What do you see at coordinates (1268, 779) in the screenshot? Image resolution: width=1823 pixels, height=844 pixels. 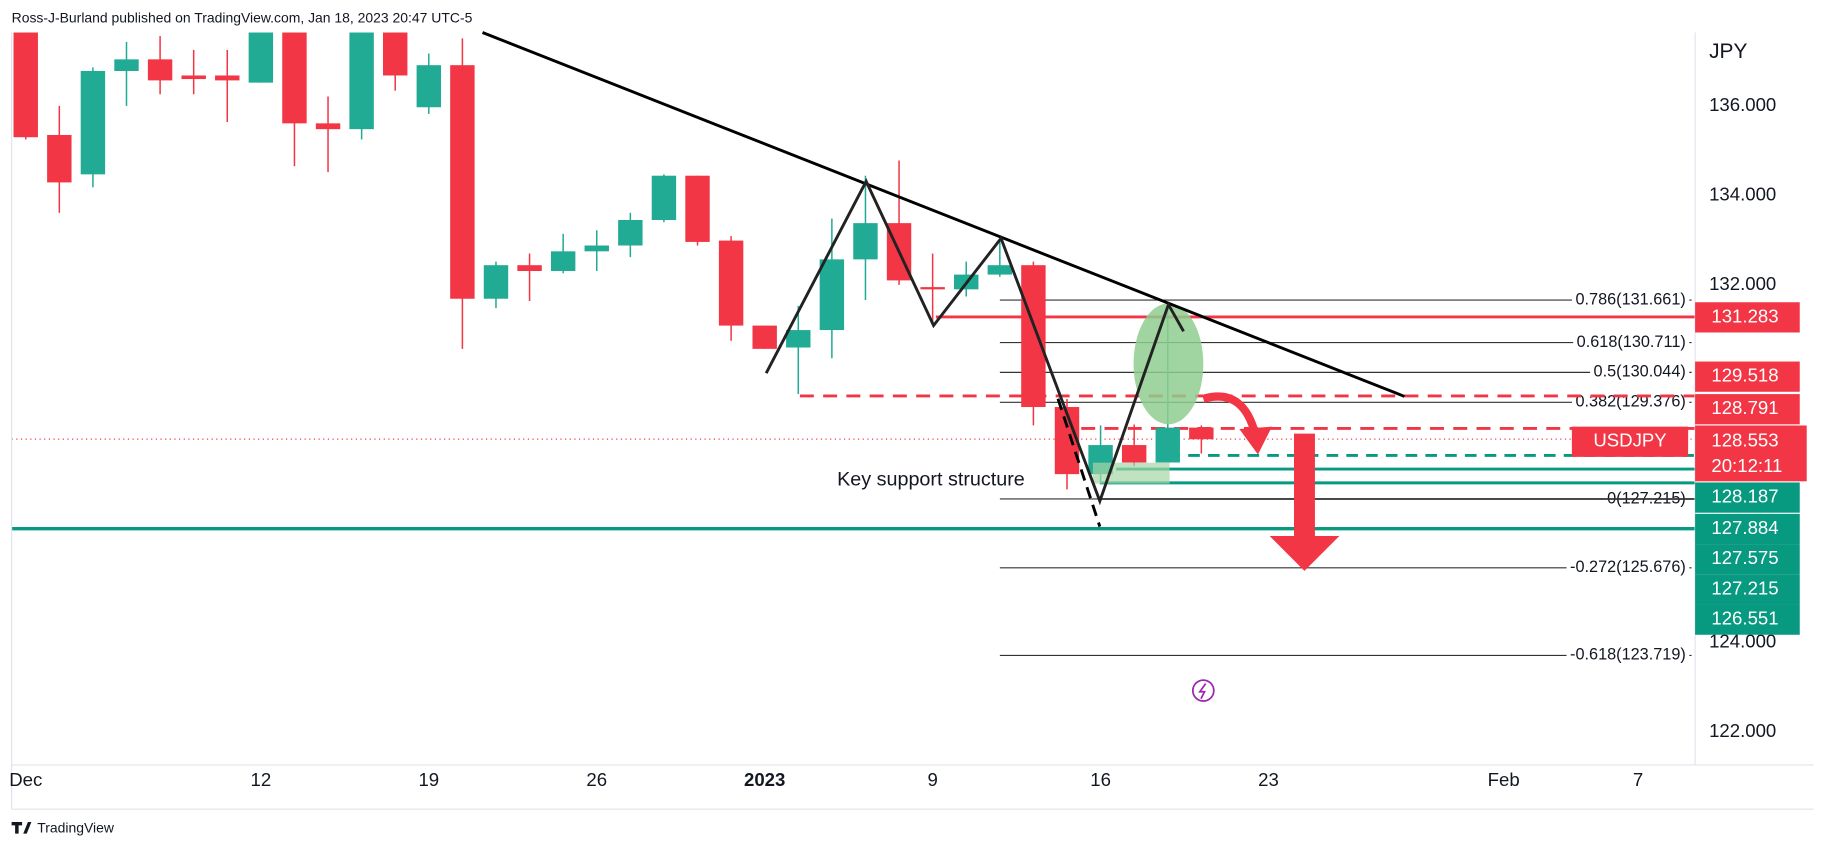 I see `x-tick-label: 23` at bounding box center [1268, 779].